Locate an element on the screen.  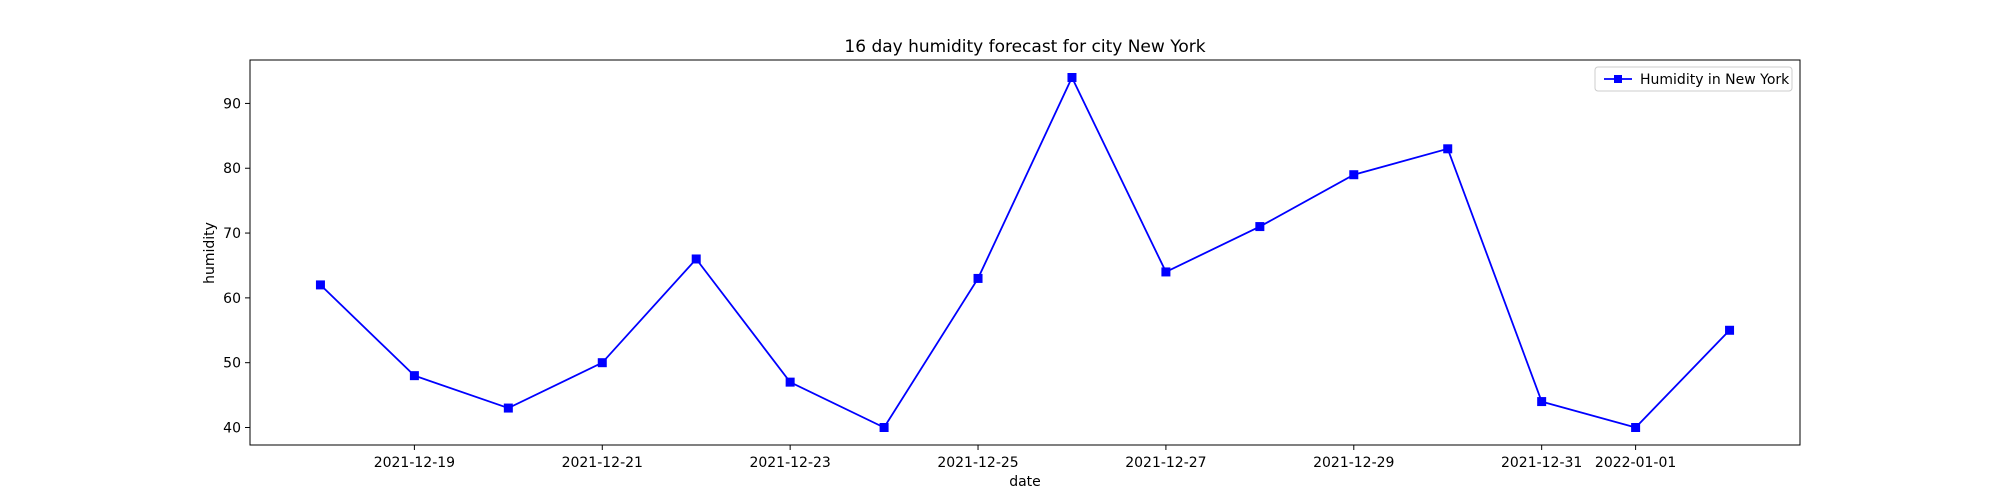
legend-marker-swatch is located at coordinates (1618, 79).